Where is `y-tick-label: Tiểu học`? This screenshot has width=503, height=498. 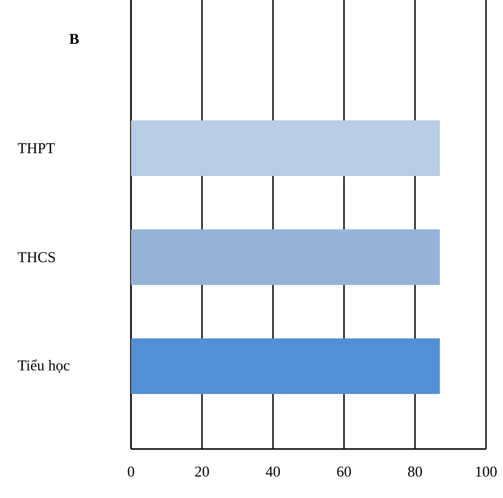
y-tick-label: Tiểu học is located at coordinates (44, 366).